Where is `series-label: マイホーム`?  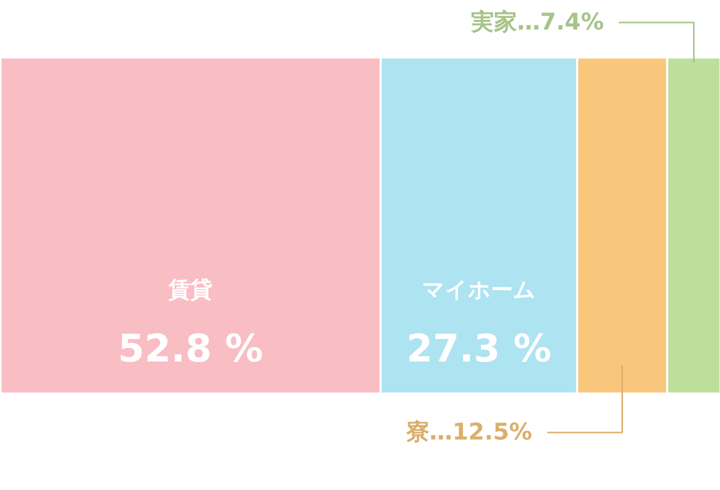
series-label: マイホーム is located at coordinates (479, 290).